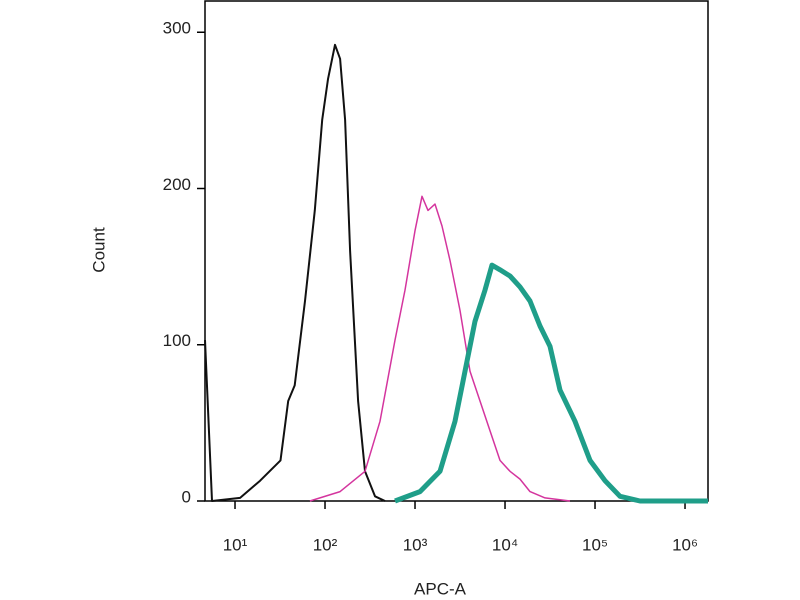 This screenshot has height=600, width=800. I want to click on y-tick-label: 100, so click(177, 340).